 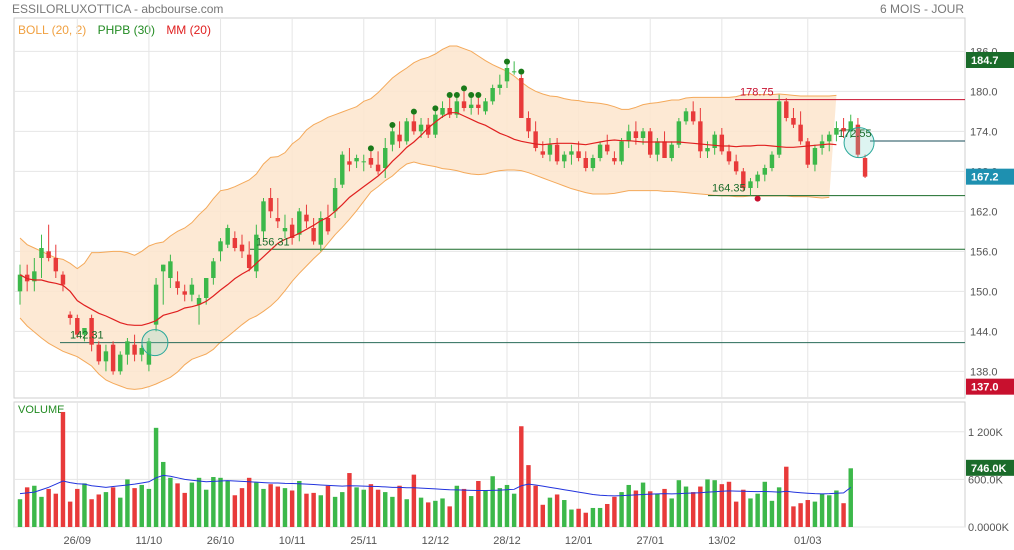 I want to click on high-price-tag-bg, so click(x=990, y=60).